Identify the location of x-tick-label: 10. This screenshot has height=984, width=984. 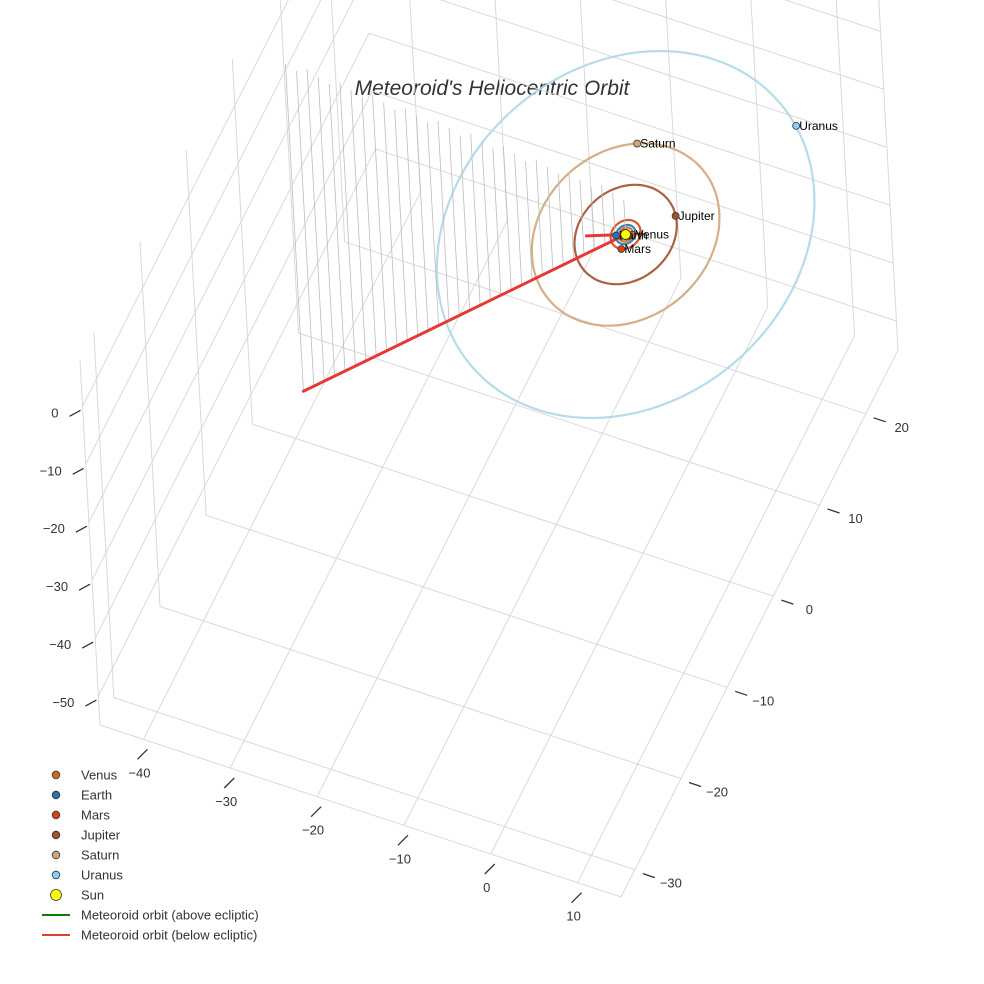
(573, 916).